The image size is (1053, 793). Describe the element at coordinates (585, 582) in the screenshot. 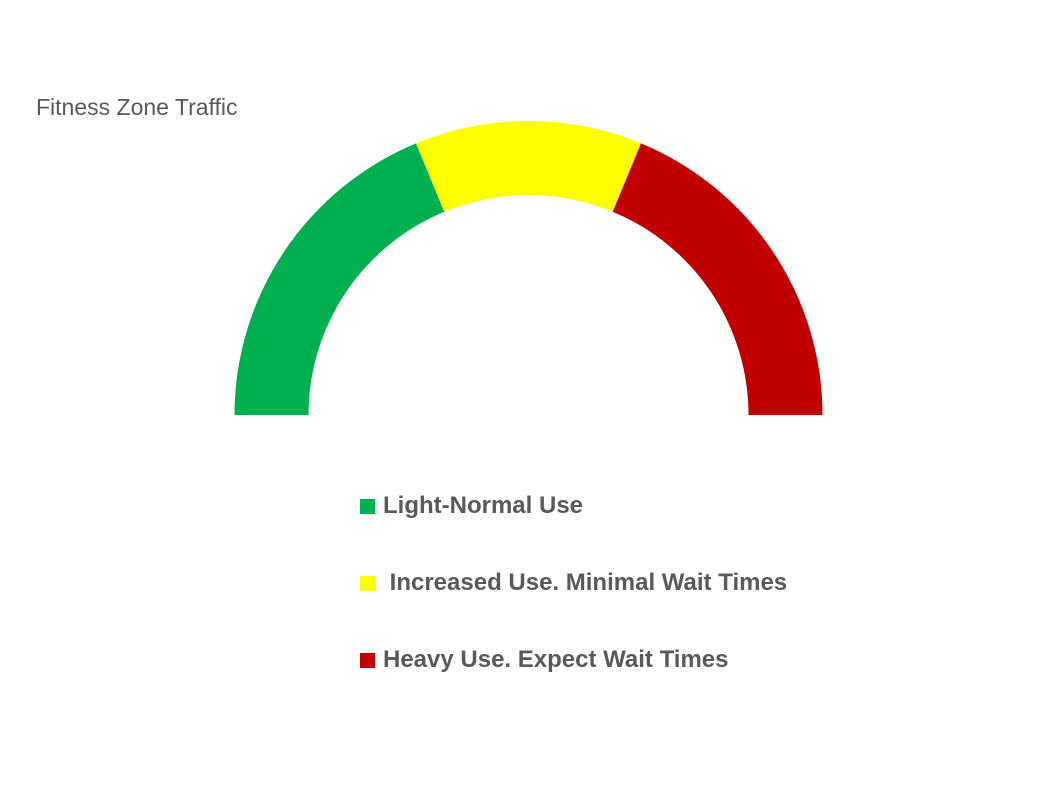

I see `legend-label: Increased Use. Minimal Wait Times` at that location.